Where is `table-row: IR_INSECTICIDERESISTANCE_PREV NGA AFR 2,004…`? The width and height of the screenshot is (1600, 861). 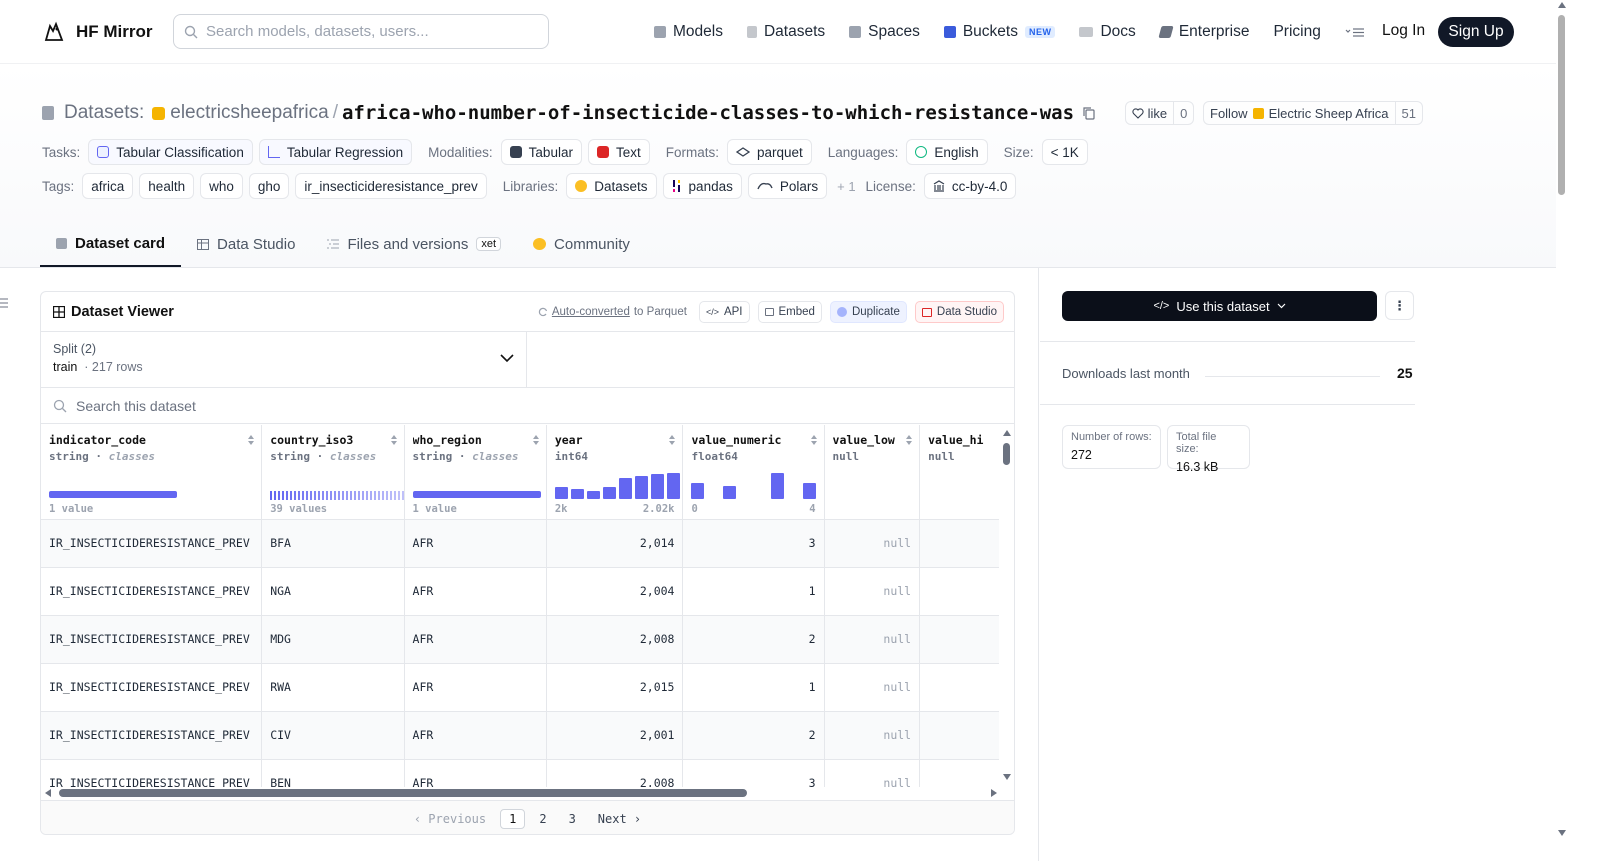 table-row: IR_INSECTICIDERESISTANCE_PREV NGA AFR 2,004… is located at coordinates (520, 591).